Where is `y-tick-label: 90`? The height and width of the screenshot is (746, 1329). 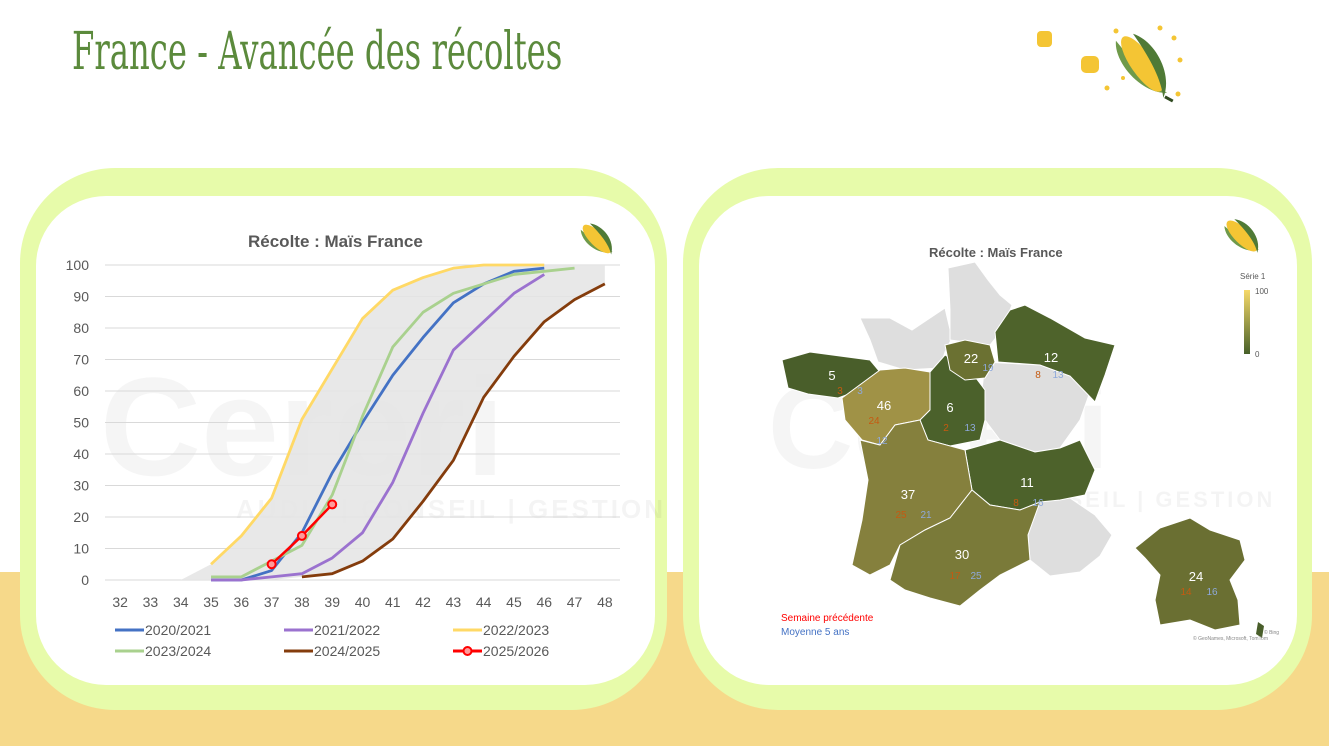
y-tick-label: 90 is located at coordinates (81, 297).